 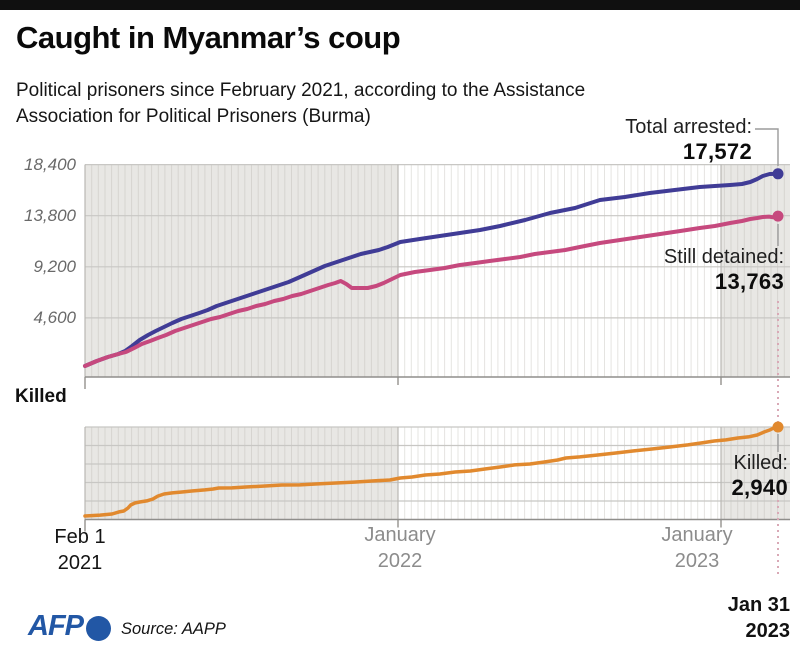 What do you see at coordinates (208, 37) in the screenshot?
I see `page-title: Caught in Myanmar’s coup` at bounding box center [208, 37].